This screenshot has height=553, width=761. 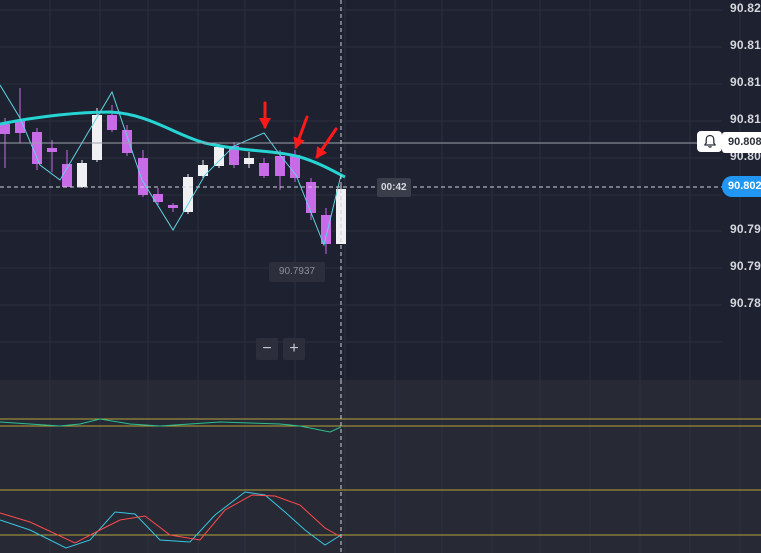 I want to click on price-axis-label: 90.82, so click(x=745, y=8).